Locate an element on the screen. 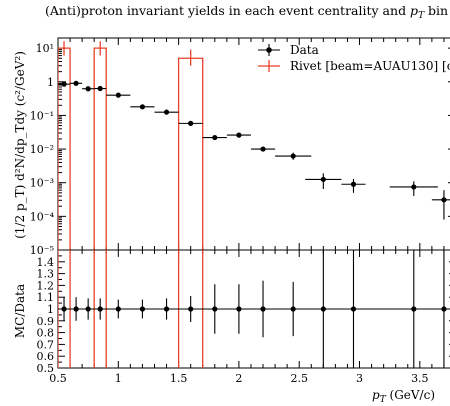 This screenshot has width=450, height=406. legend-label-mc: Rivet [beam=AUAU130] [c is located at coordinates (370, 66).